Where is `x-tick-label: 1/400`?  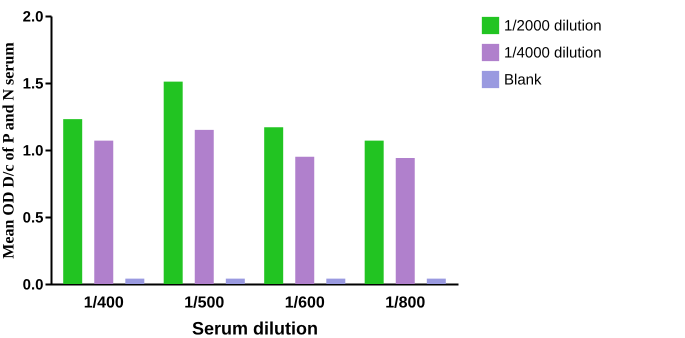 x-tick-label: 1/400 is located at coordinates (104, 303).